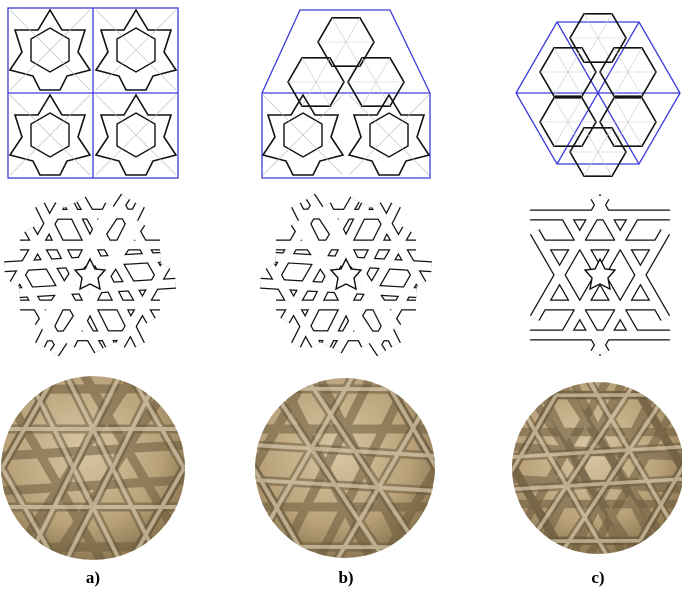  What do you see at coordinates (346, 94) in the screenshot?
I see `construction-b` at bounding box center [346, 94].